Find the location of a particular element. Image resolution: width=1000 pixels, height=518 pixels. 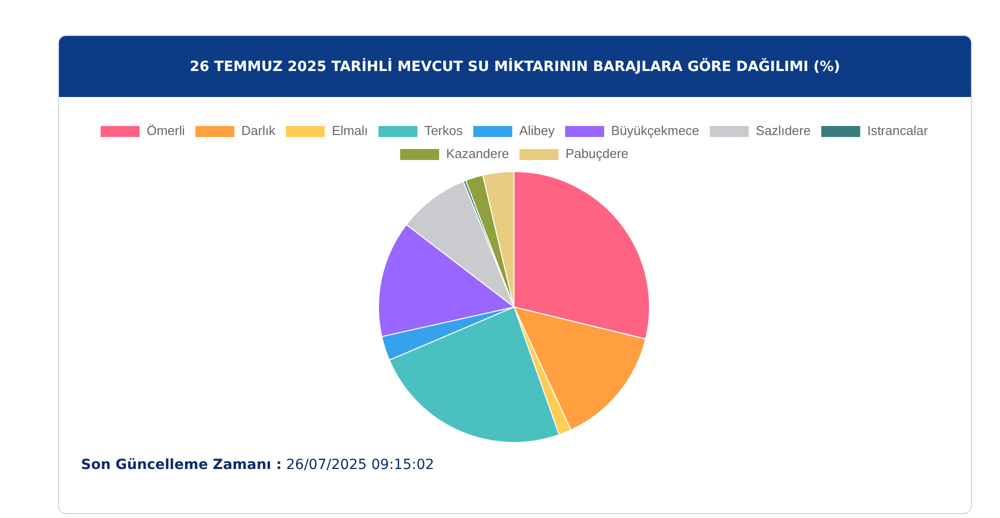

legend-label: Elmalı is located at coordinates (350, 130).